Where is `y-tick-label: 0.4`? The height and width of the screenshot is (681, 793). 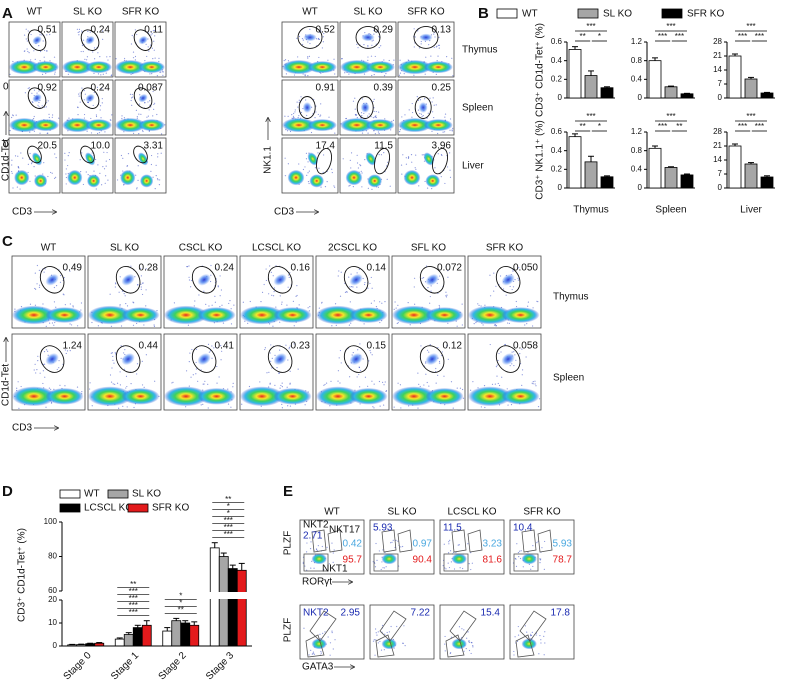
y-tick-label: 0.4 is located at coordinates (637, 168).